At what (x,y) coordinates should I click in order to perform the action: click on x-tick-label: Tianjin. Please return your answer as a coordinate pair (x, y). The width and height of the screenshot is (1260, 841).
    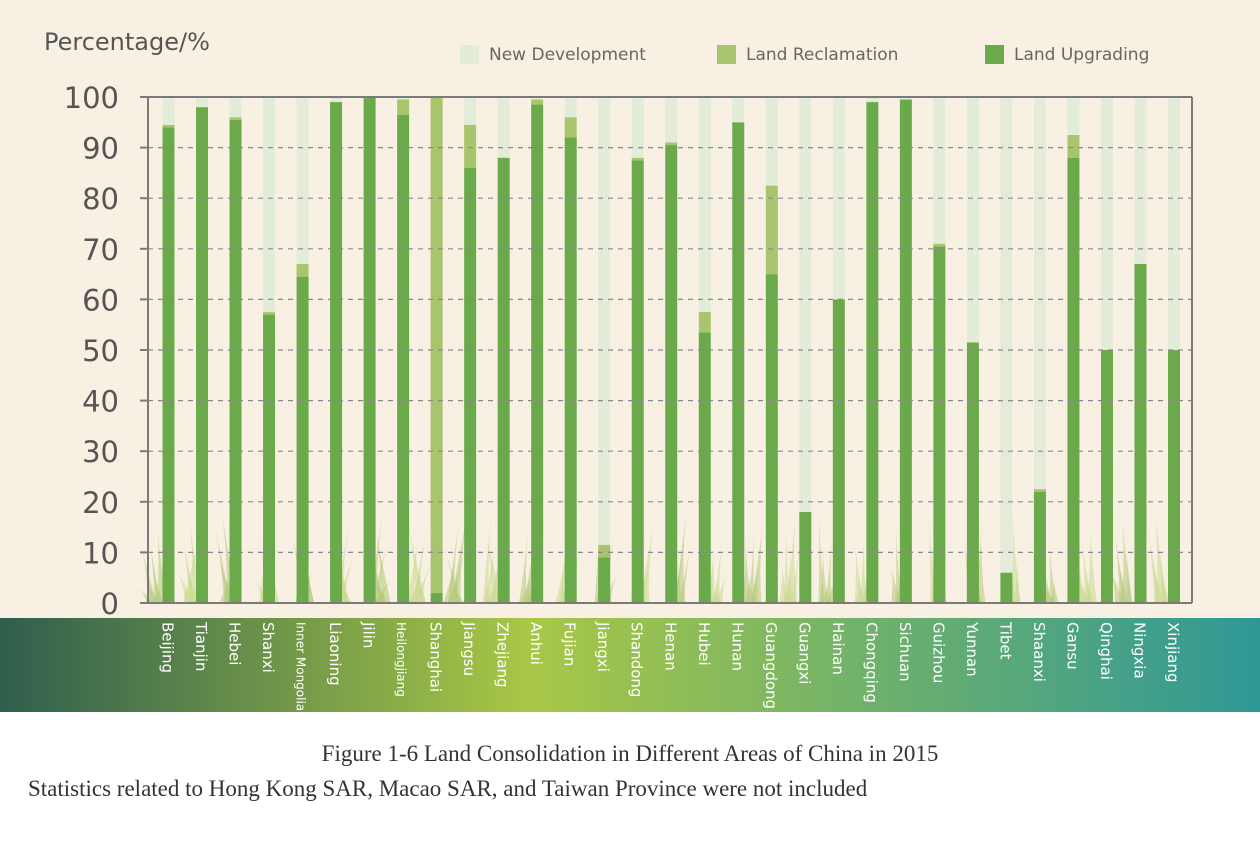
    Looking at the image, I should click on (201, 646).